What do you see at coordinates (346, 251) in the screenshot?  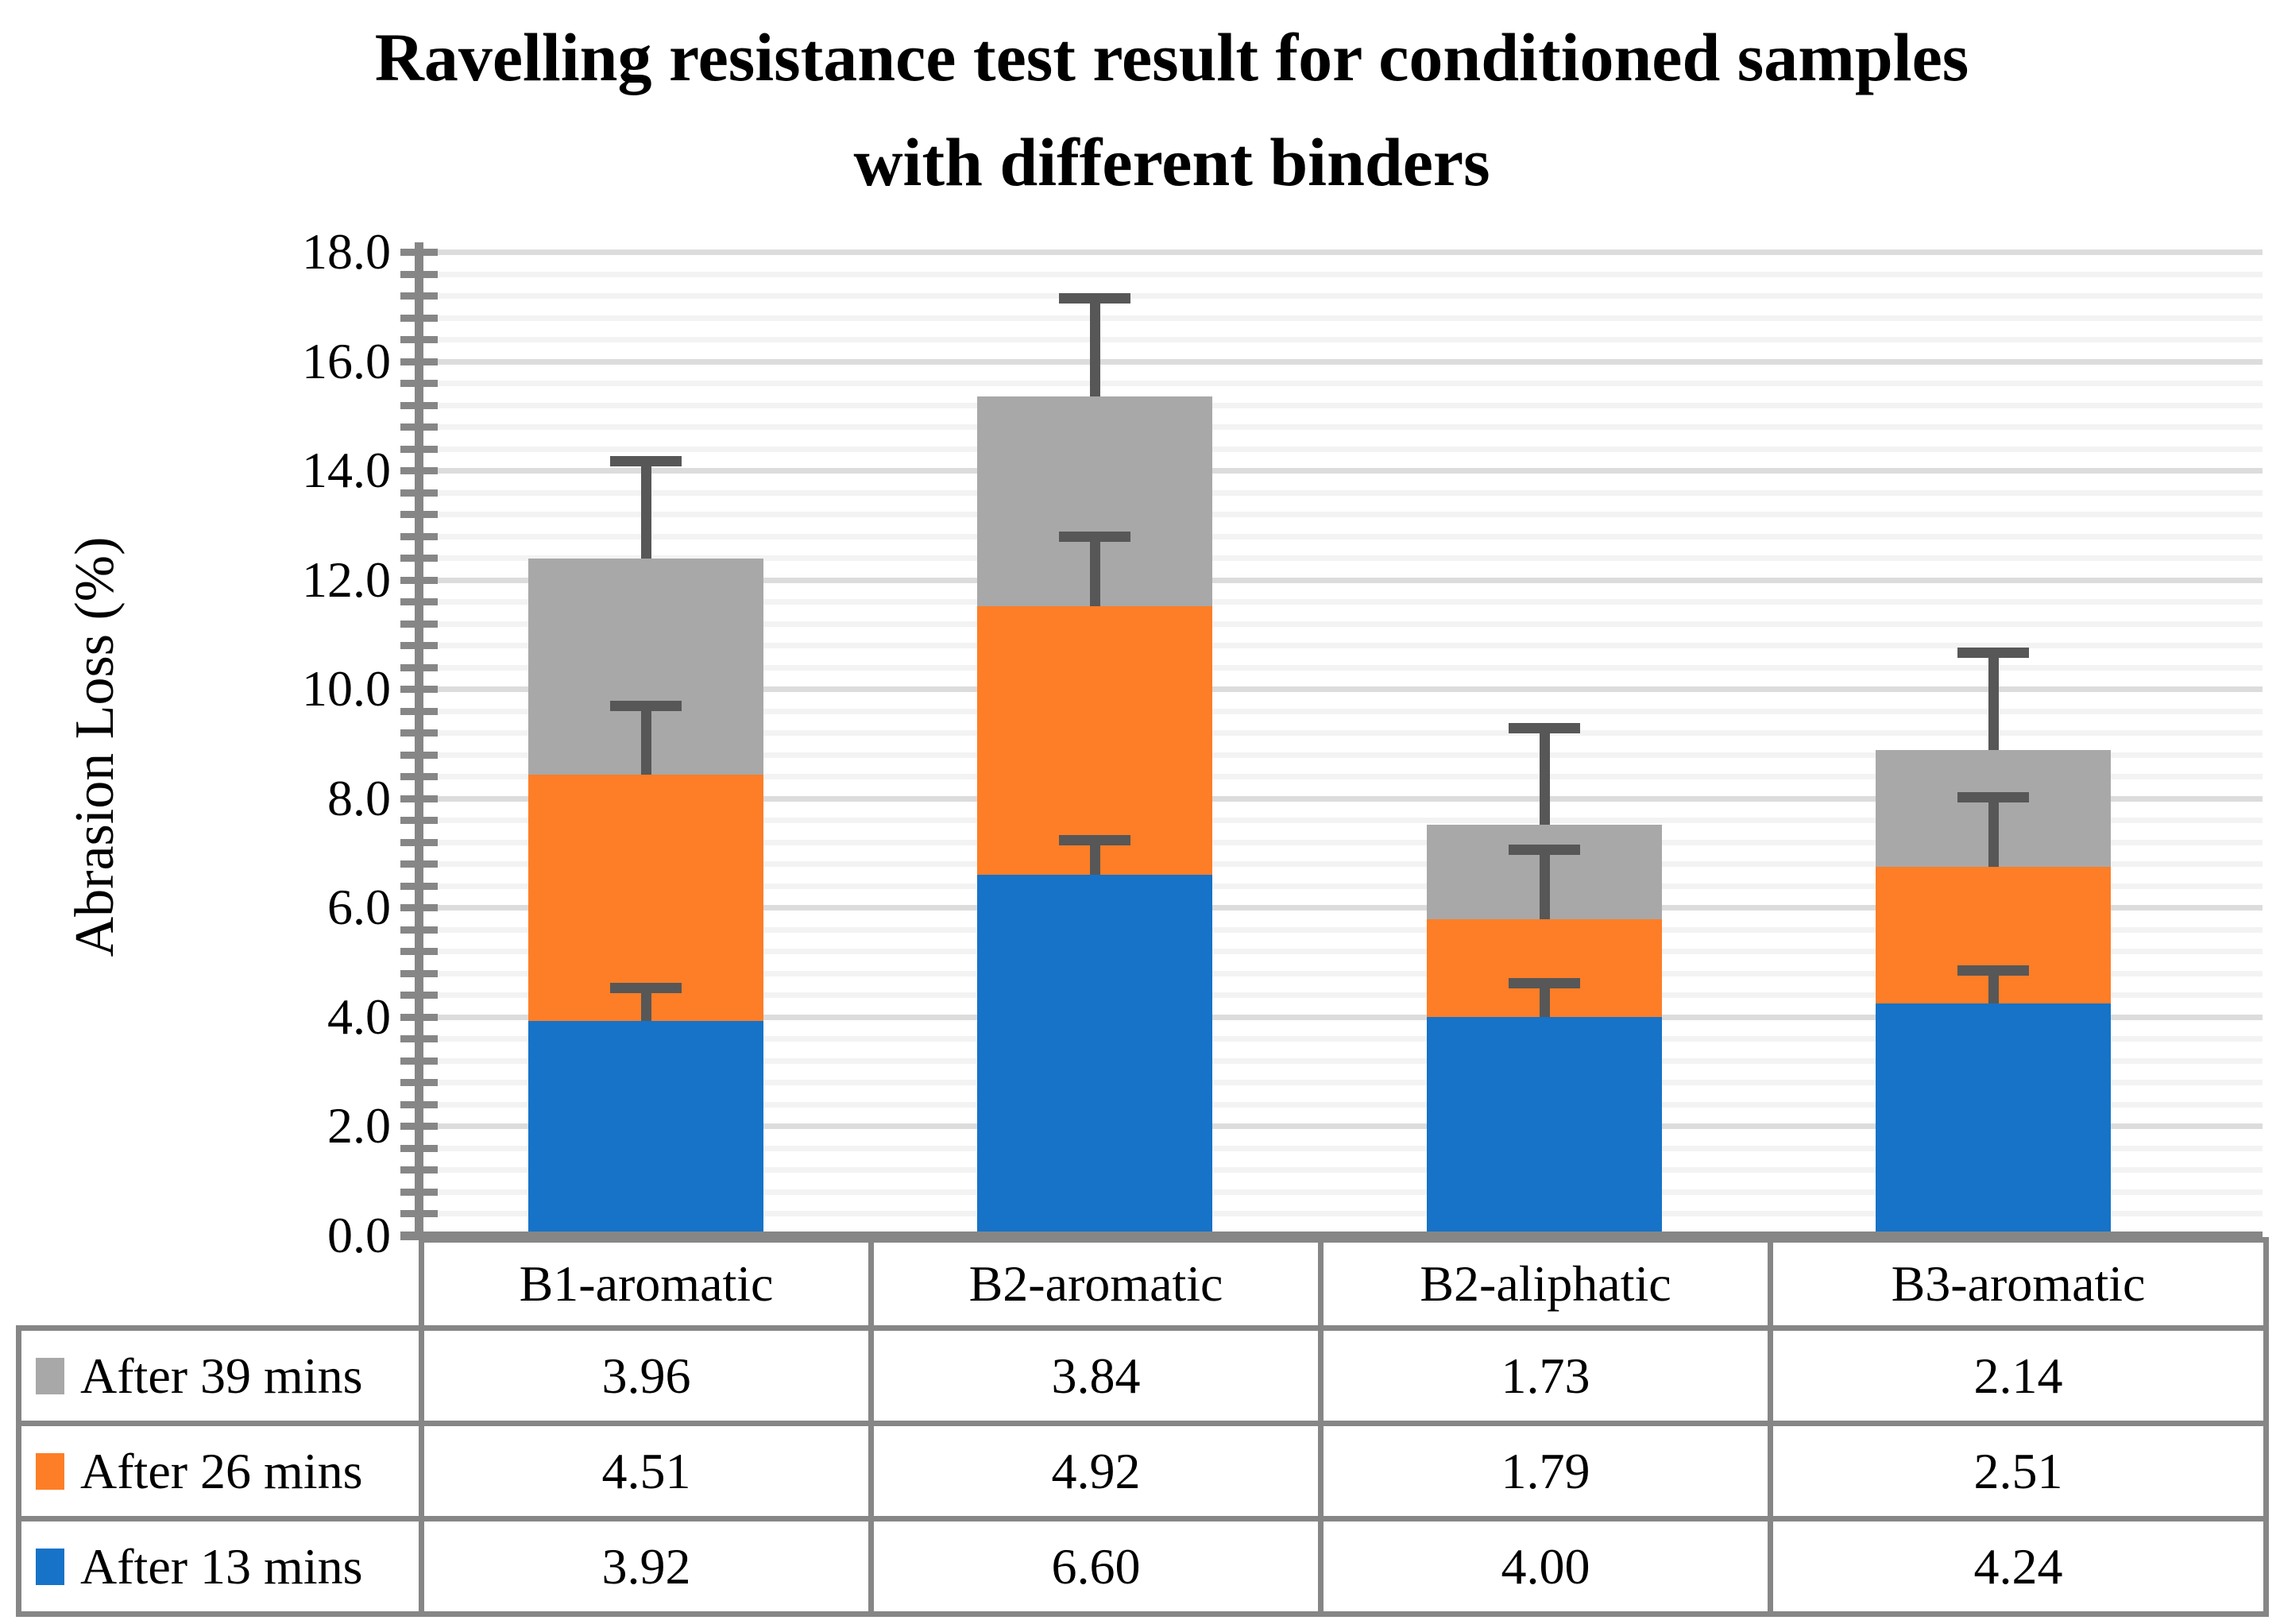 I see `y-tick-label: 18.0` at bounding box center [346, 251].